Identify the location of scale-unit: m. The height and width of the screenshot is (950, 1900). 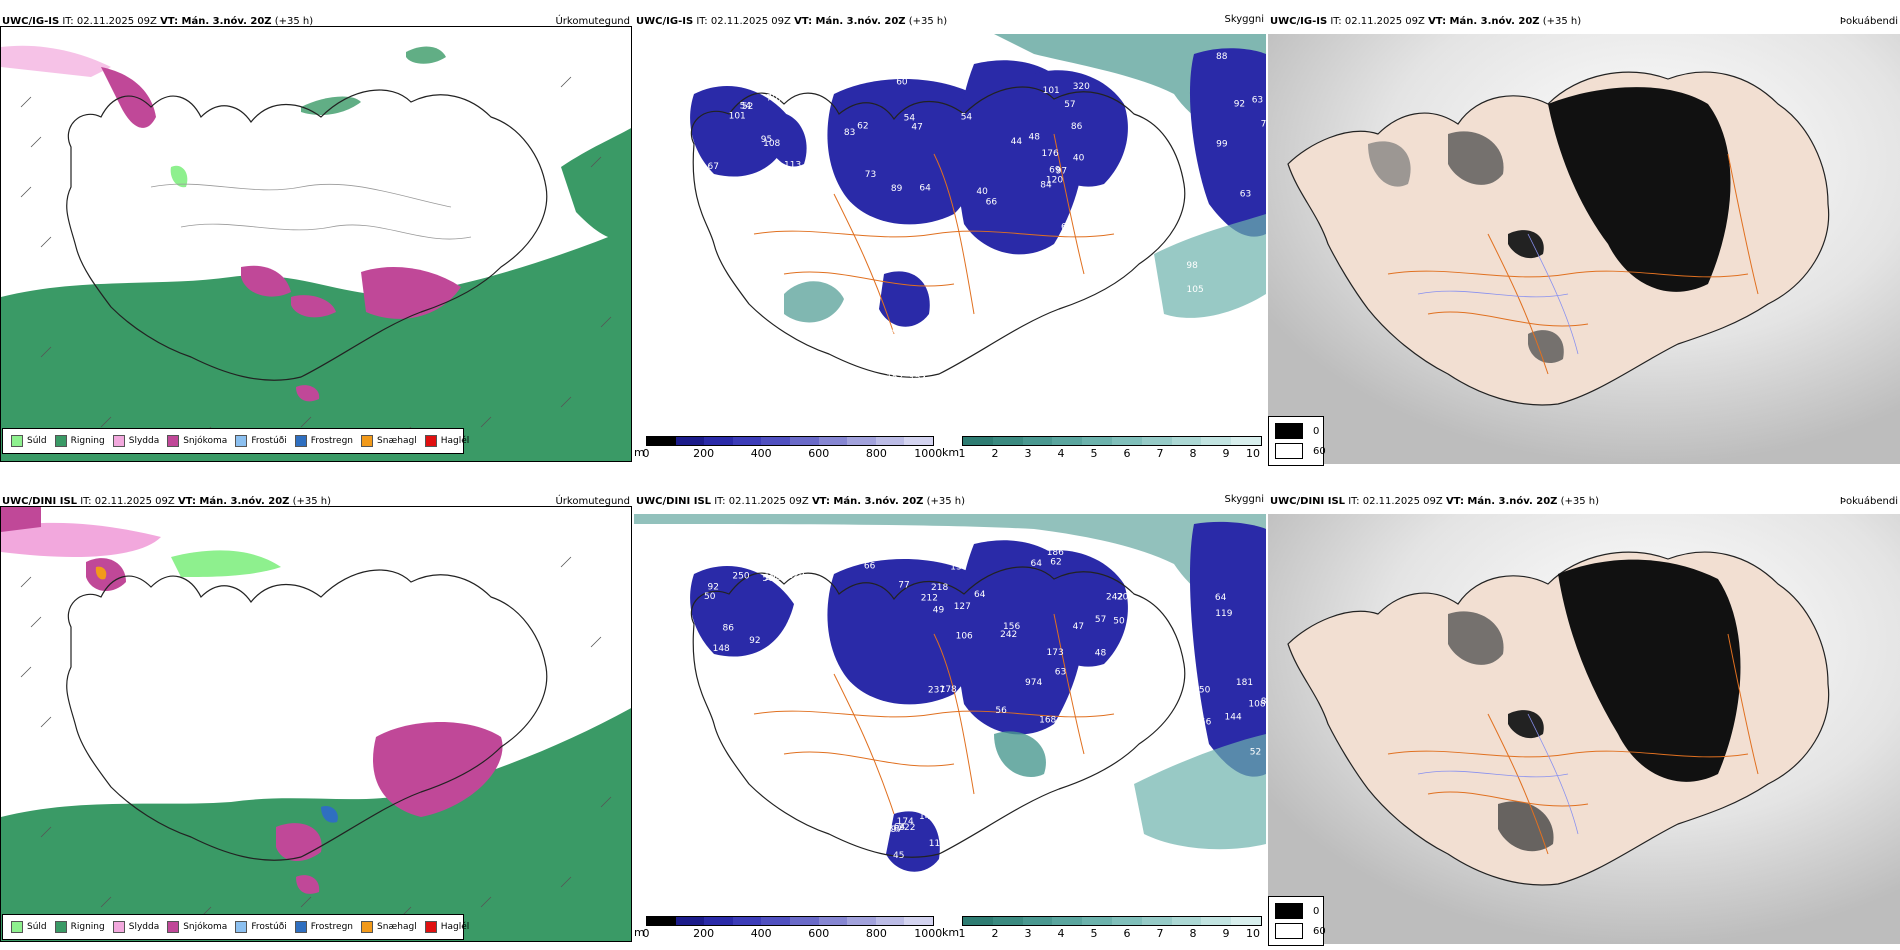
(639, 452).